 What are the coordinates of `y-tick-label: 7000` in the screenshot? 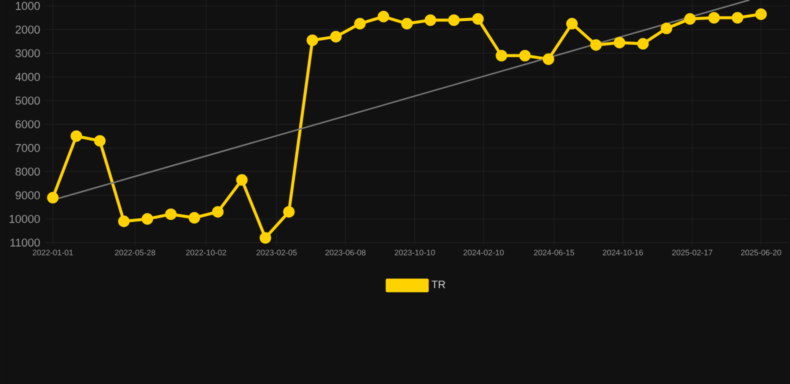 It's located at (28, 148).